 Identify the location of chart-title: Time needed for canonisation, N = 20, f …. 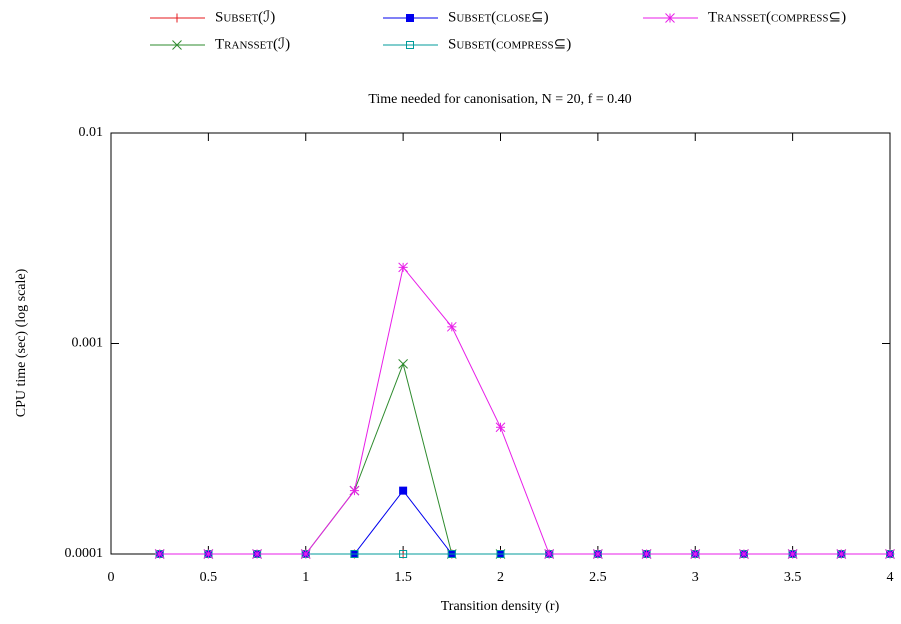
(499, 99).